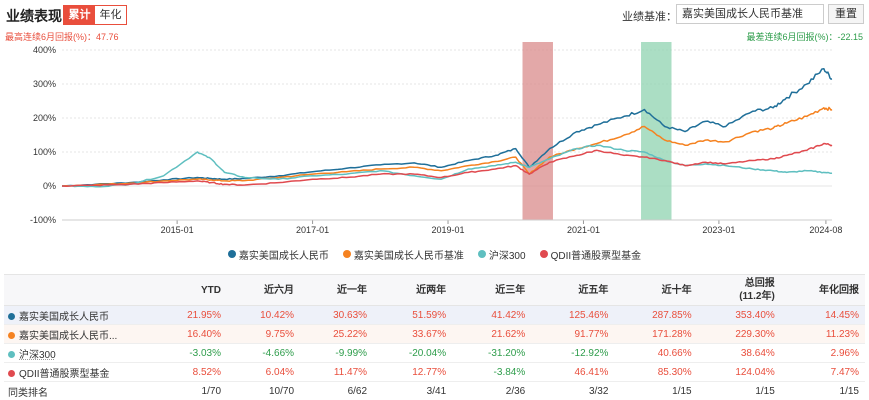  Describe the element at coordinates (337, 290) in the screenshot. I see `column-header: 近一年` at that location.